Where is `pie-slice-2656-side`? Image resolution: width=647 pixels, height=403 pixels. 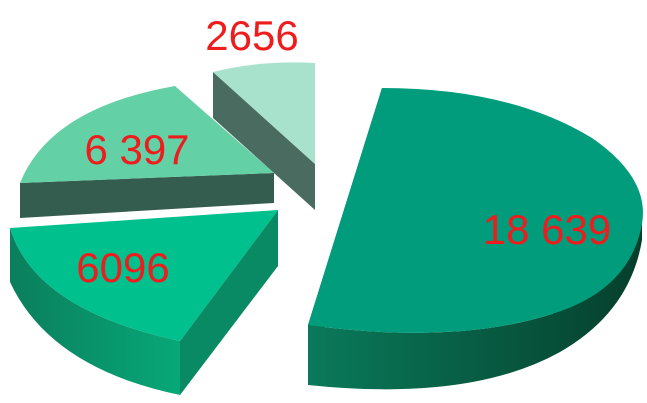 pie-slice-2656-side is located at coordinates (264, 141).